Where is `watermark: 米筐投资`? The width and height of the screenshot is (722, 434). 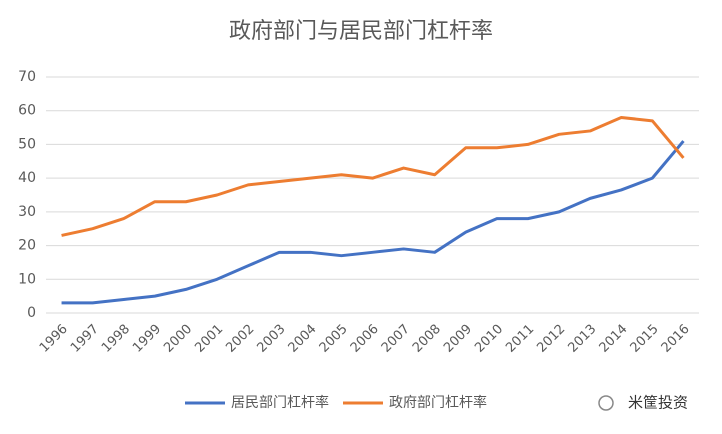
watermark: 米筐投资 is located at coordinates (658, 403).